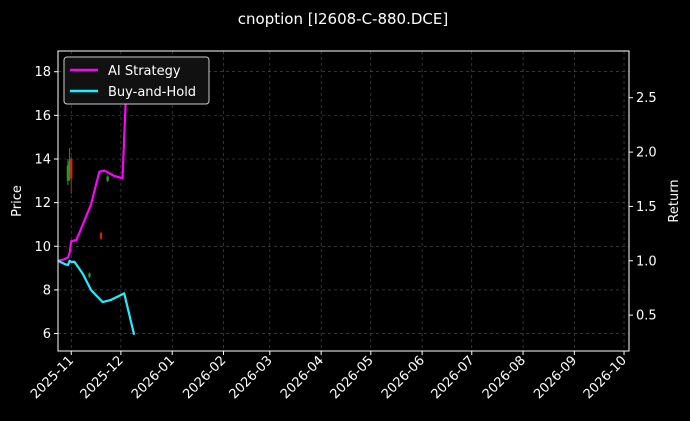 This screenshot has width=690, height=421. I want to click on chart-title: cnoption [I2608-C-880.DCE], so click(343, 19).